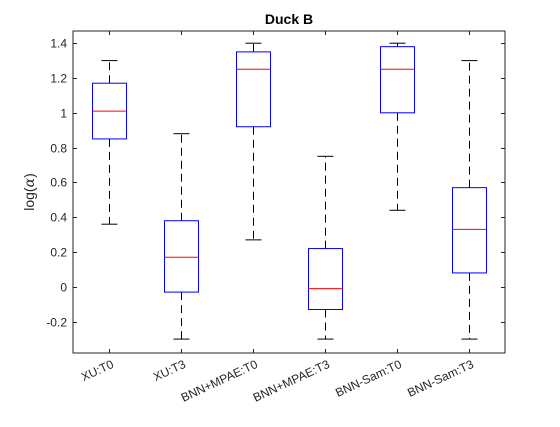 This screenshot has width=560, height=427. Describe the element at coordinates (58, 79) in the screenshot. I see `y-tick-label: 1.2` at that location.